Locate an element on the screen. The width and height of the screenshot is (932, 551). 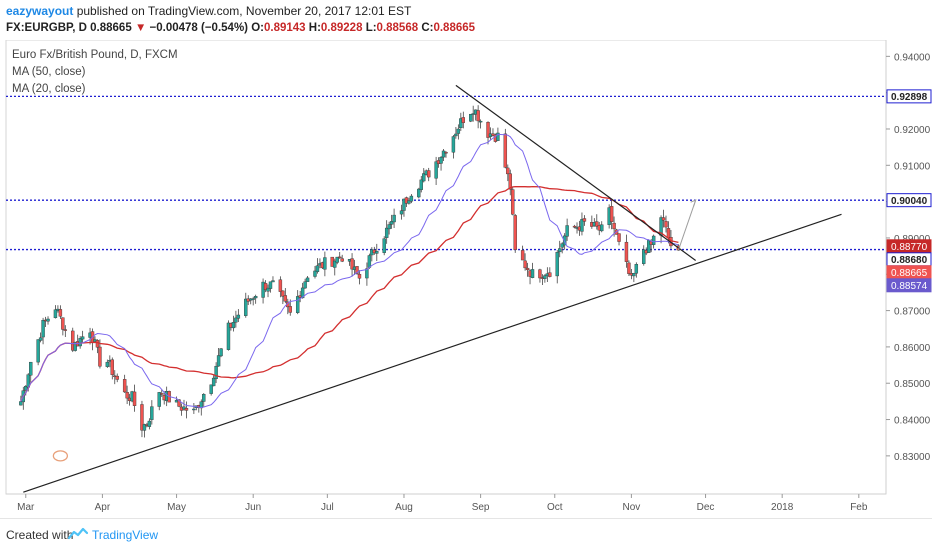
x-tick-label: Dec is located at coordinates (706, 507).